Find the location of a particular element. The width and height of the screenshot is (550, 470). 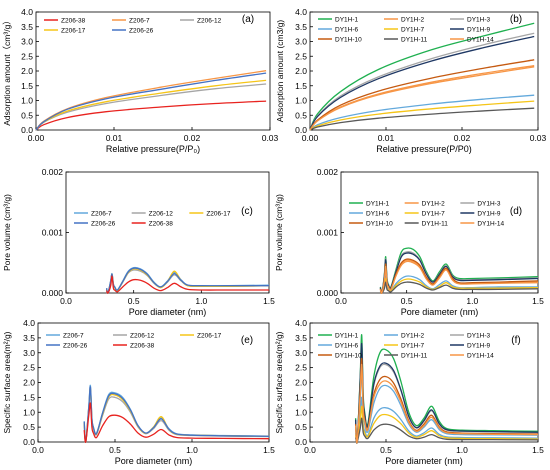

y-axis-label: Pore volume (cm³/g) is located at coordinates (279, 232).